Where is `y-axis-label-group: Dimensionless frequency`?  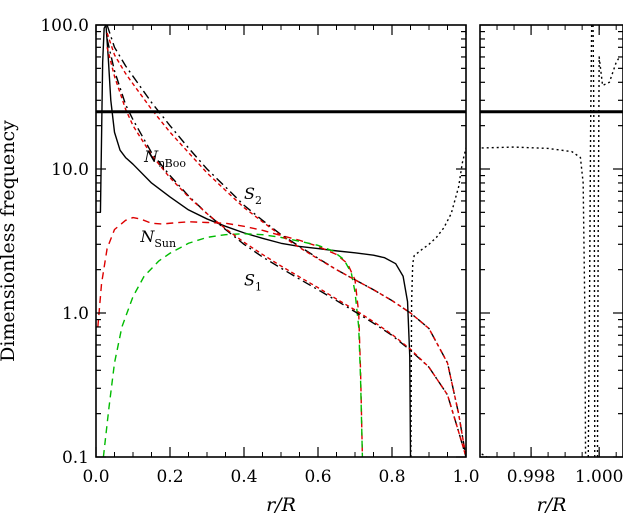
y-axis-label-group: Dimensionless frequency is located at coordinates (9, 241).